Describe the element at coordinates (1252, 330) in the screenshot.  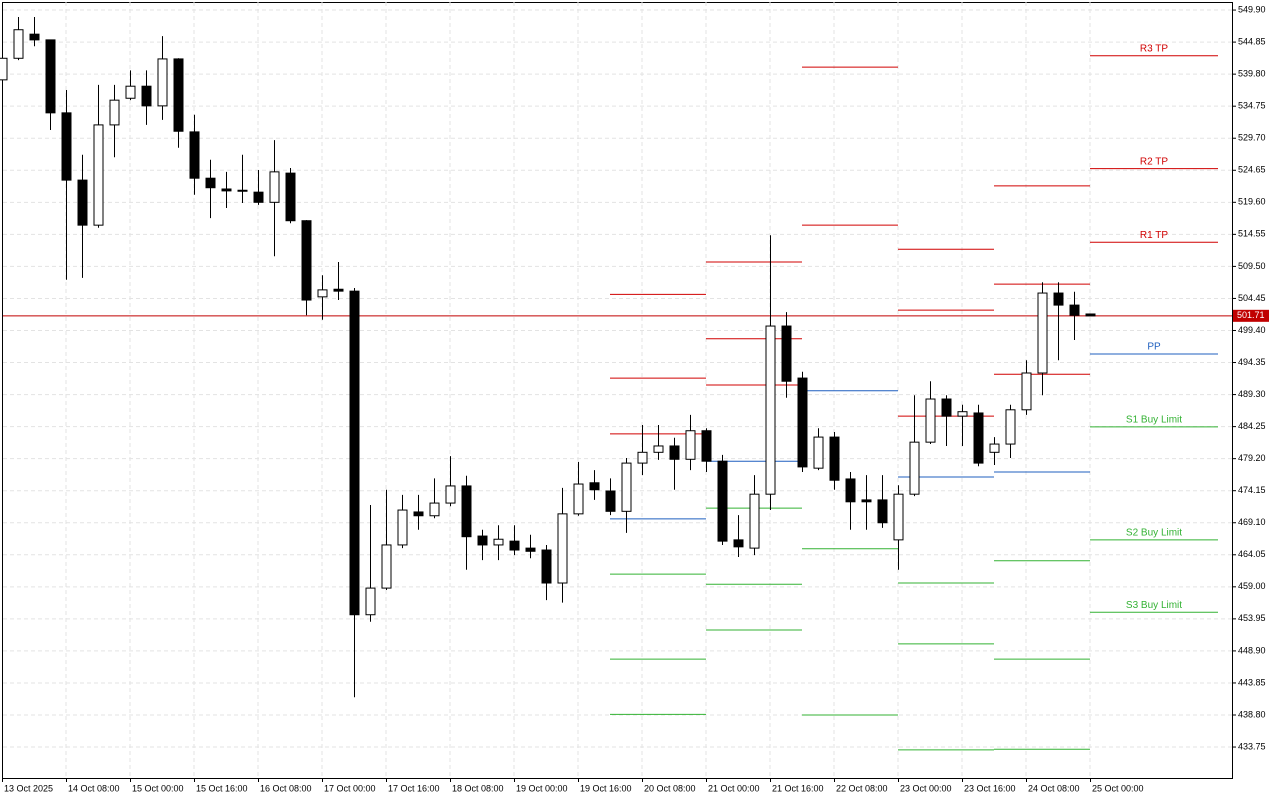
I see `y-tick-label: 499.40` at that location.